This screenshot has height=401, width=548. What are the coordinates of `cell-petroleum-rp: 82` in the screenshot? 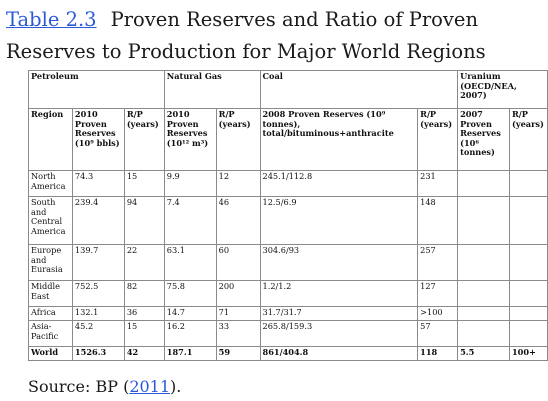 It's located at (144, 293).